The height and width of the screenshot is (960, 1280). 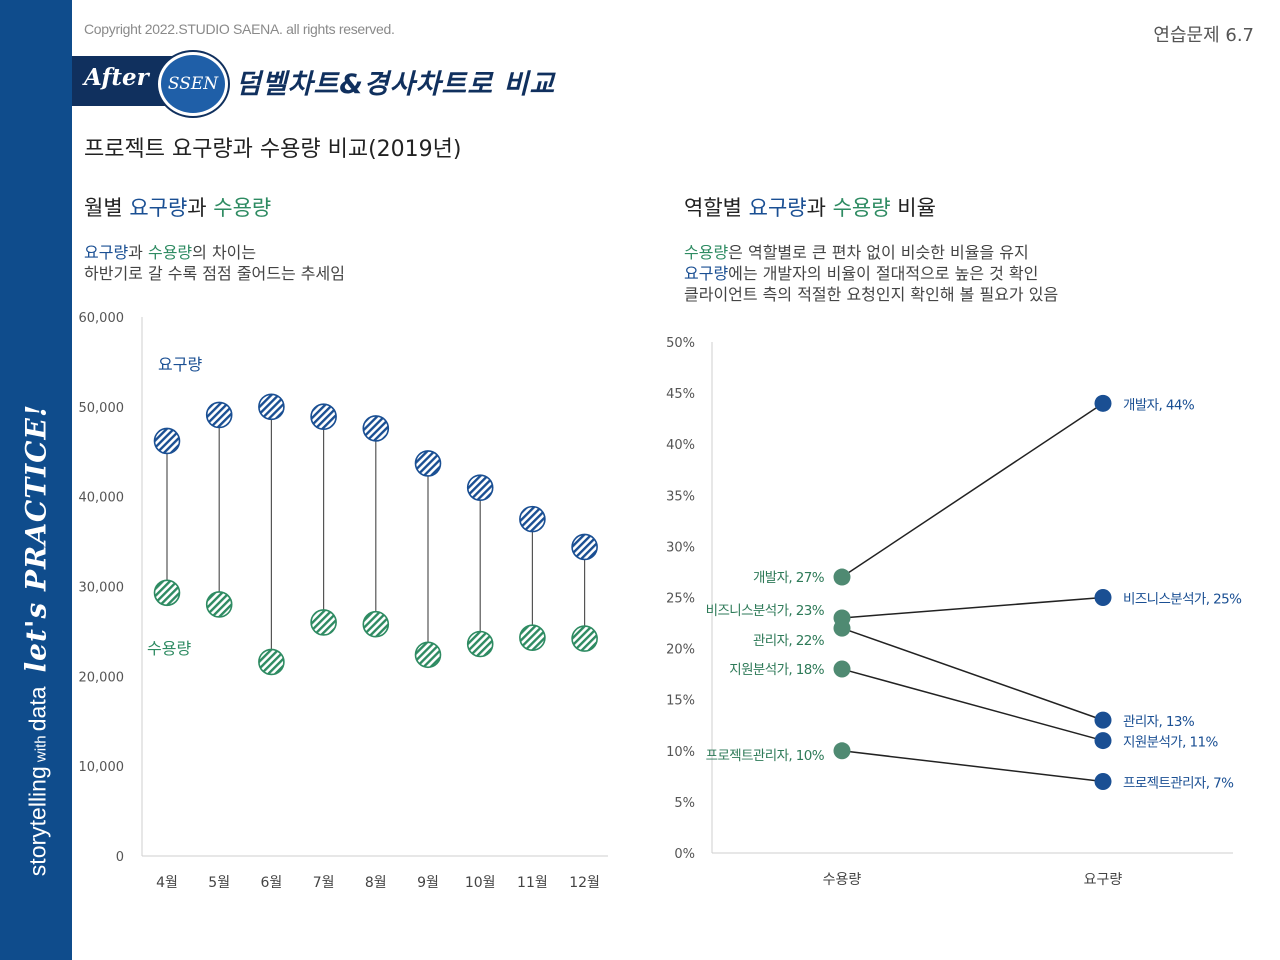 I want to click on dumbbell-y-tick-label: 50,000, so click(x=102, y=408).